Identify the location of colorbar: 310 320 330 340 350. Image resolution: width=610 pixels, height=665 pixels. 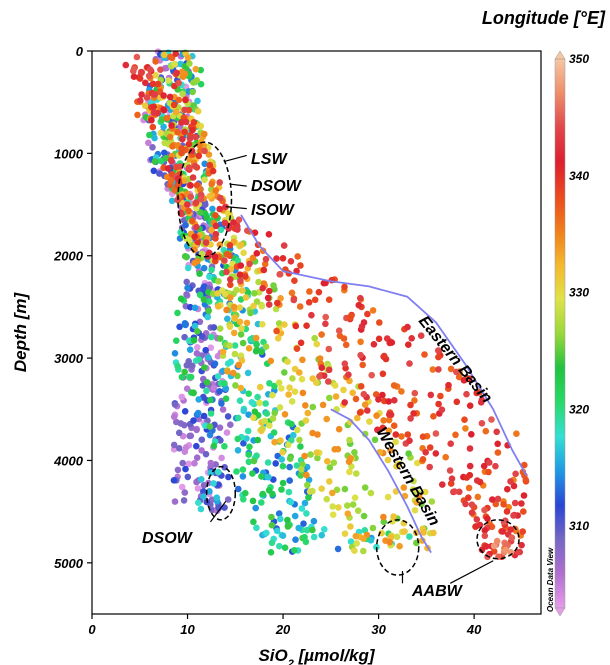
(571, 333).